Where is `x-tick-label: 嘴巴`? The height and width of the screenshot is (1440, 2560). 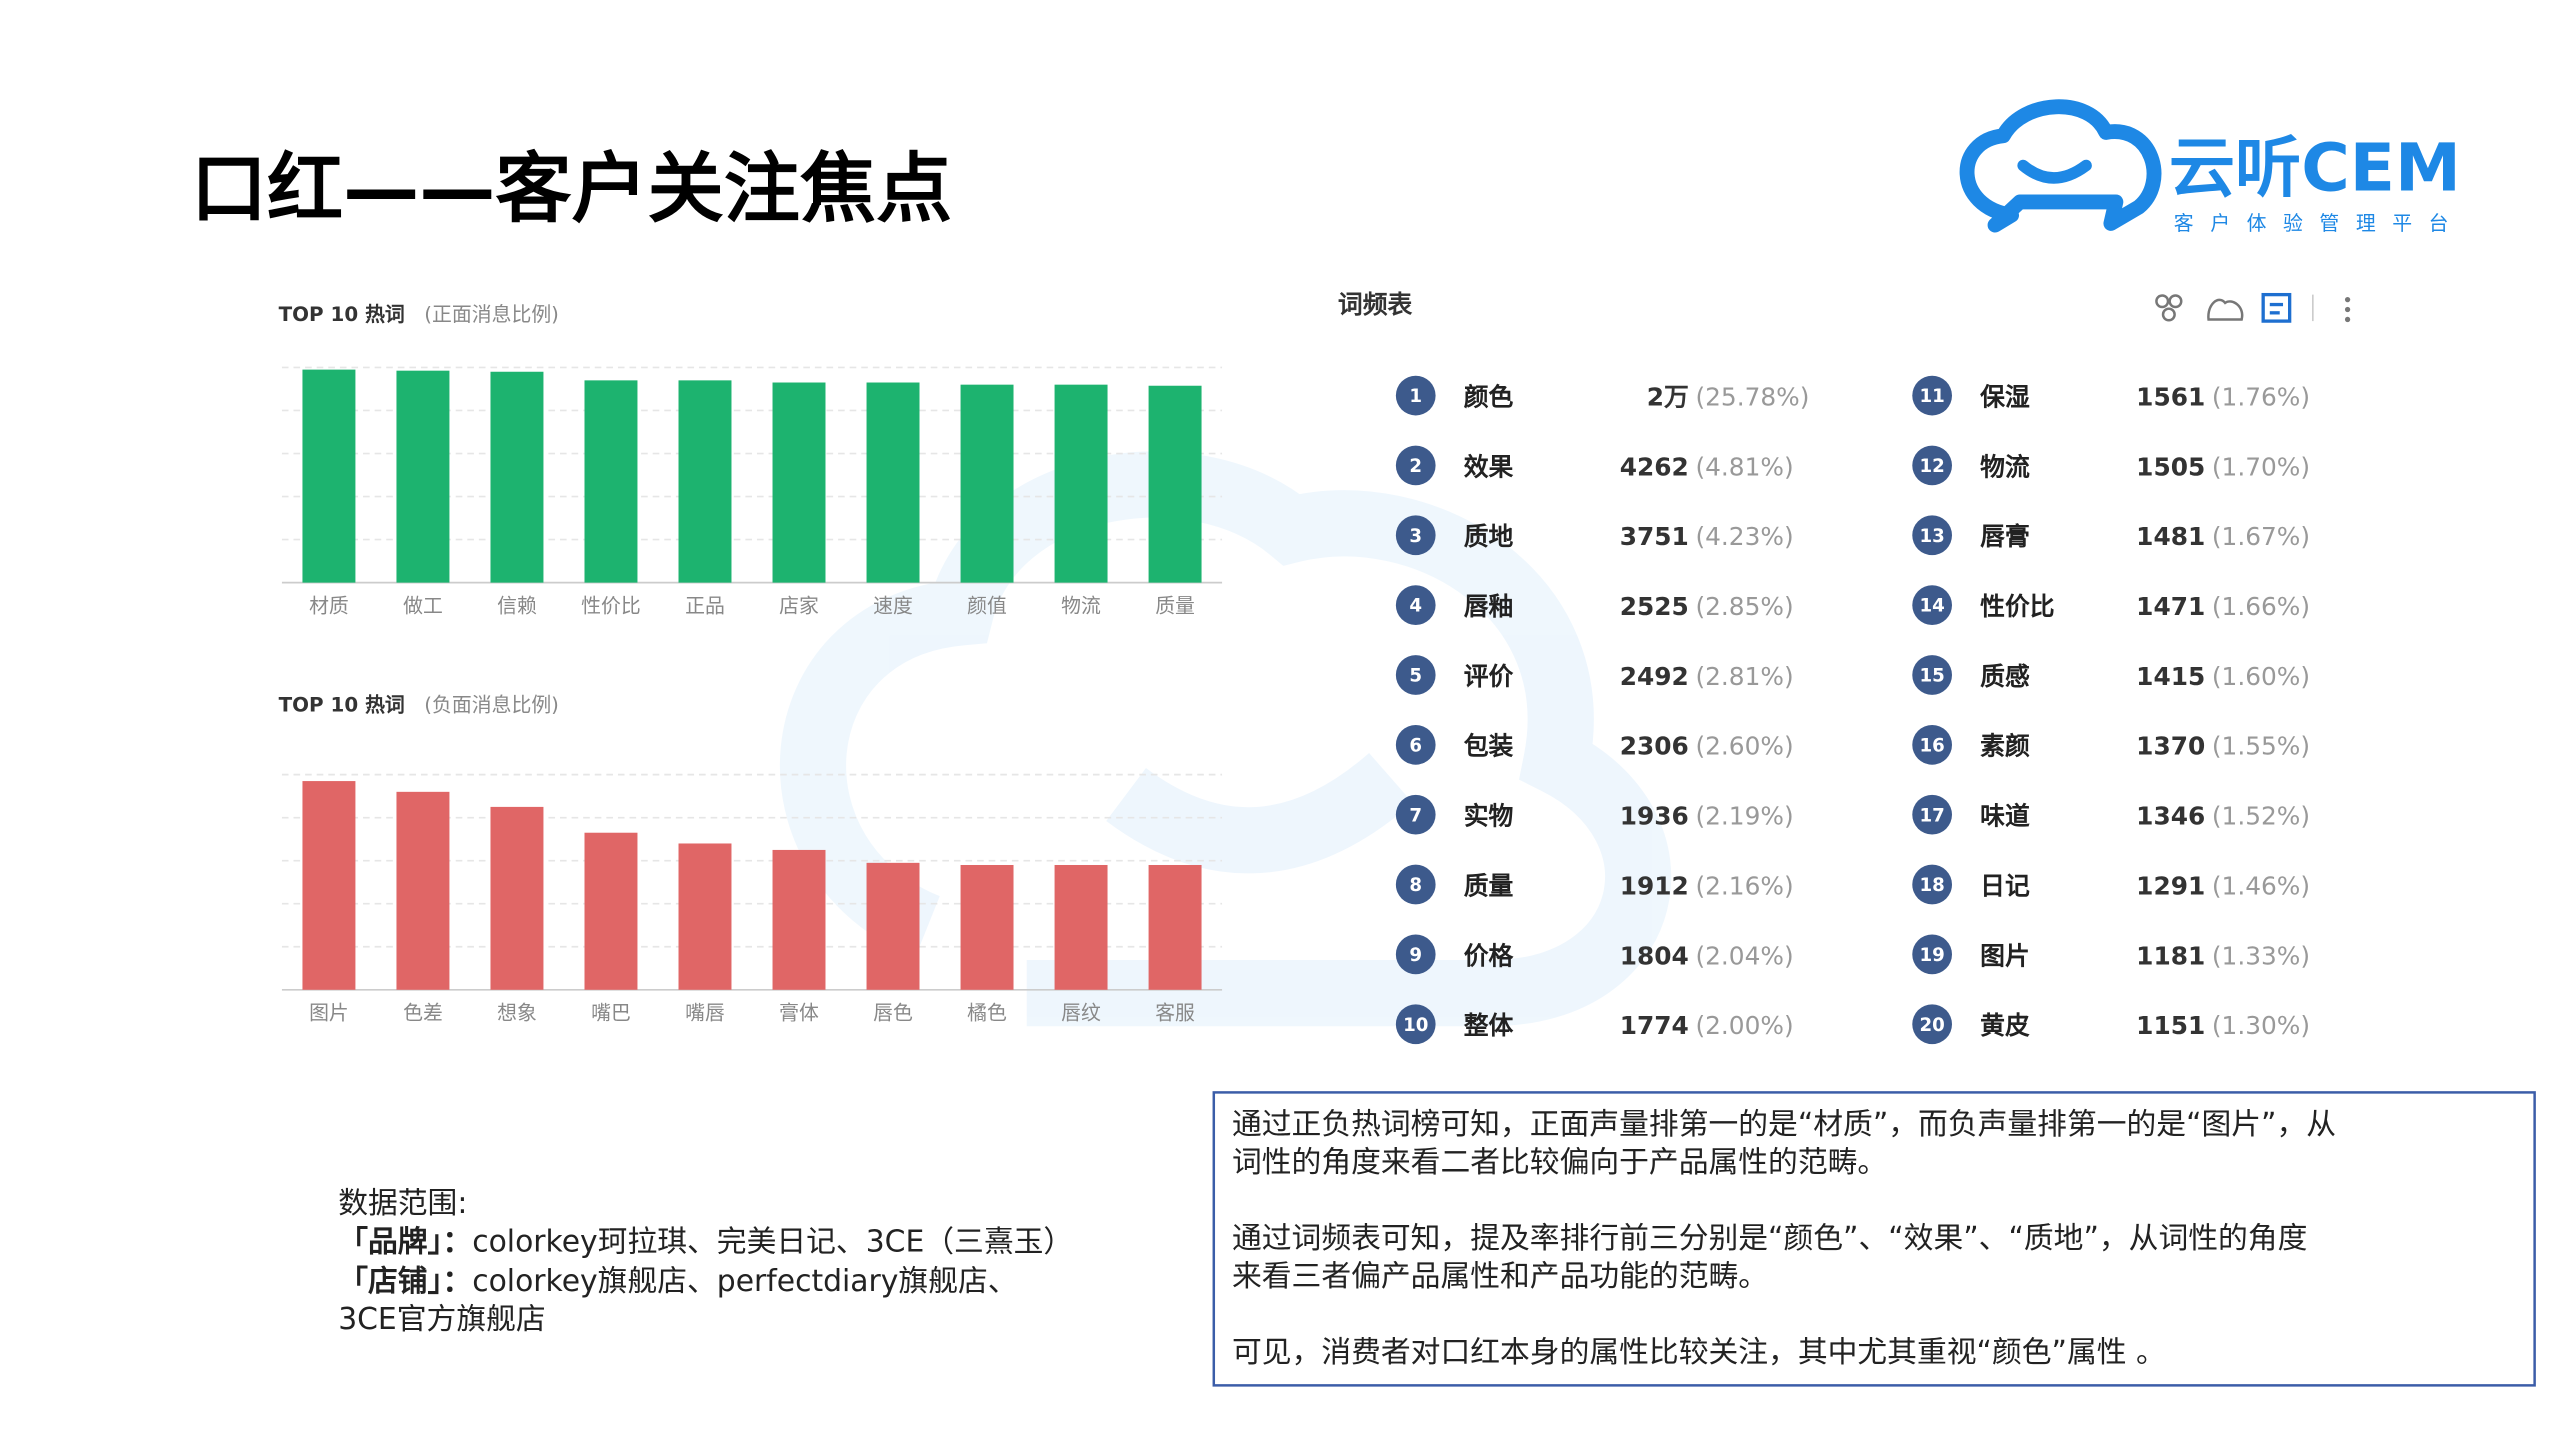
x-tick-label: 嘴巴 is located at coordinates (611, 1013).